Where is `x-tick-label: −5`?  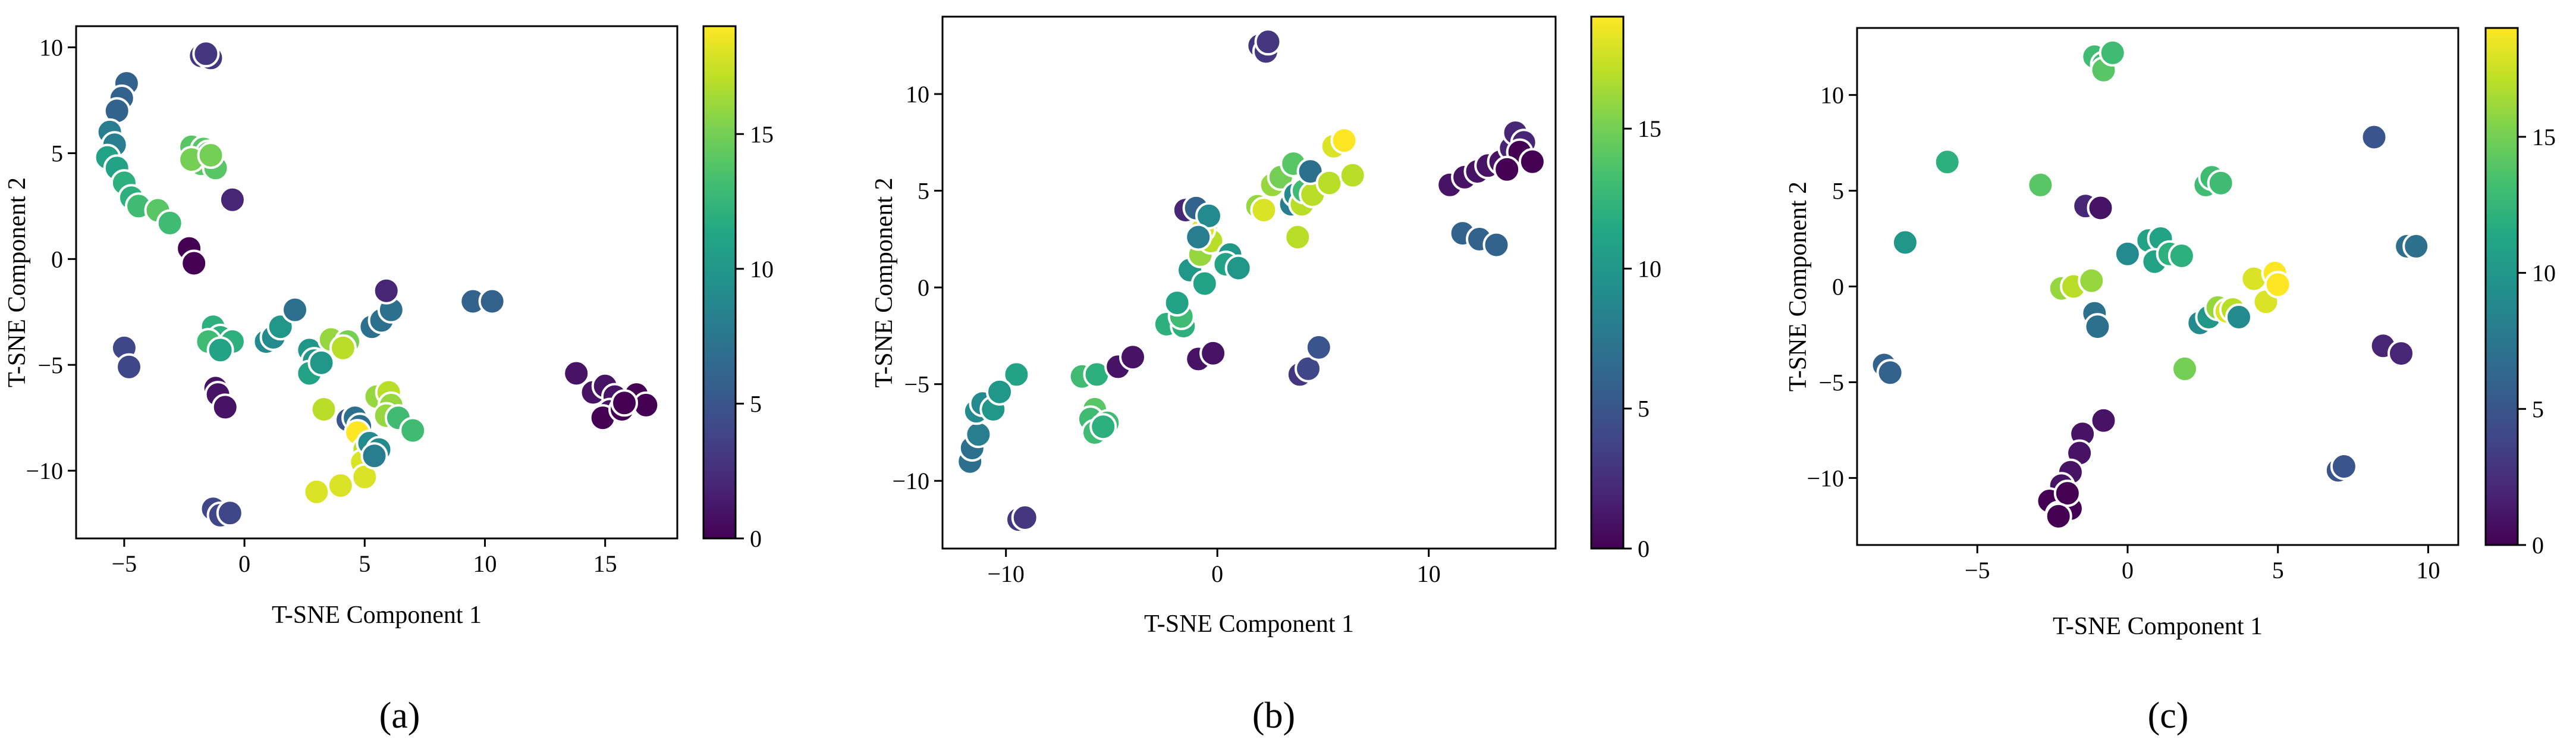 x-tick-label: −5 is located at coordinates (1977, 570).